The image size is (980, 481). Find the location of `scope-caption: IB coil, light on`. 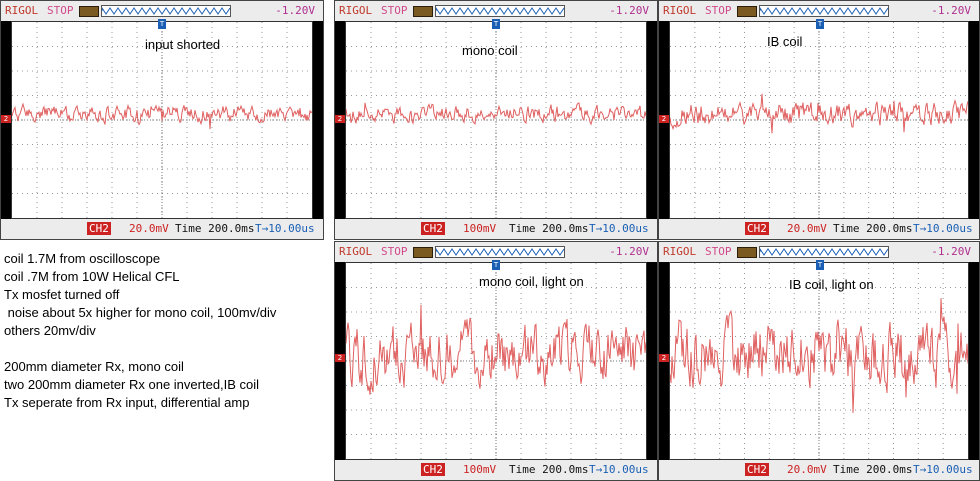

scope-caption: IB coil, light on is located at coordinates (831, 284).